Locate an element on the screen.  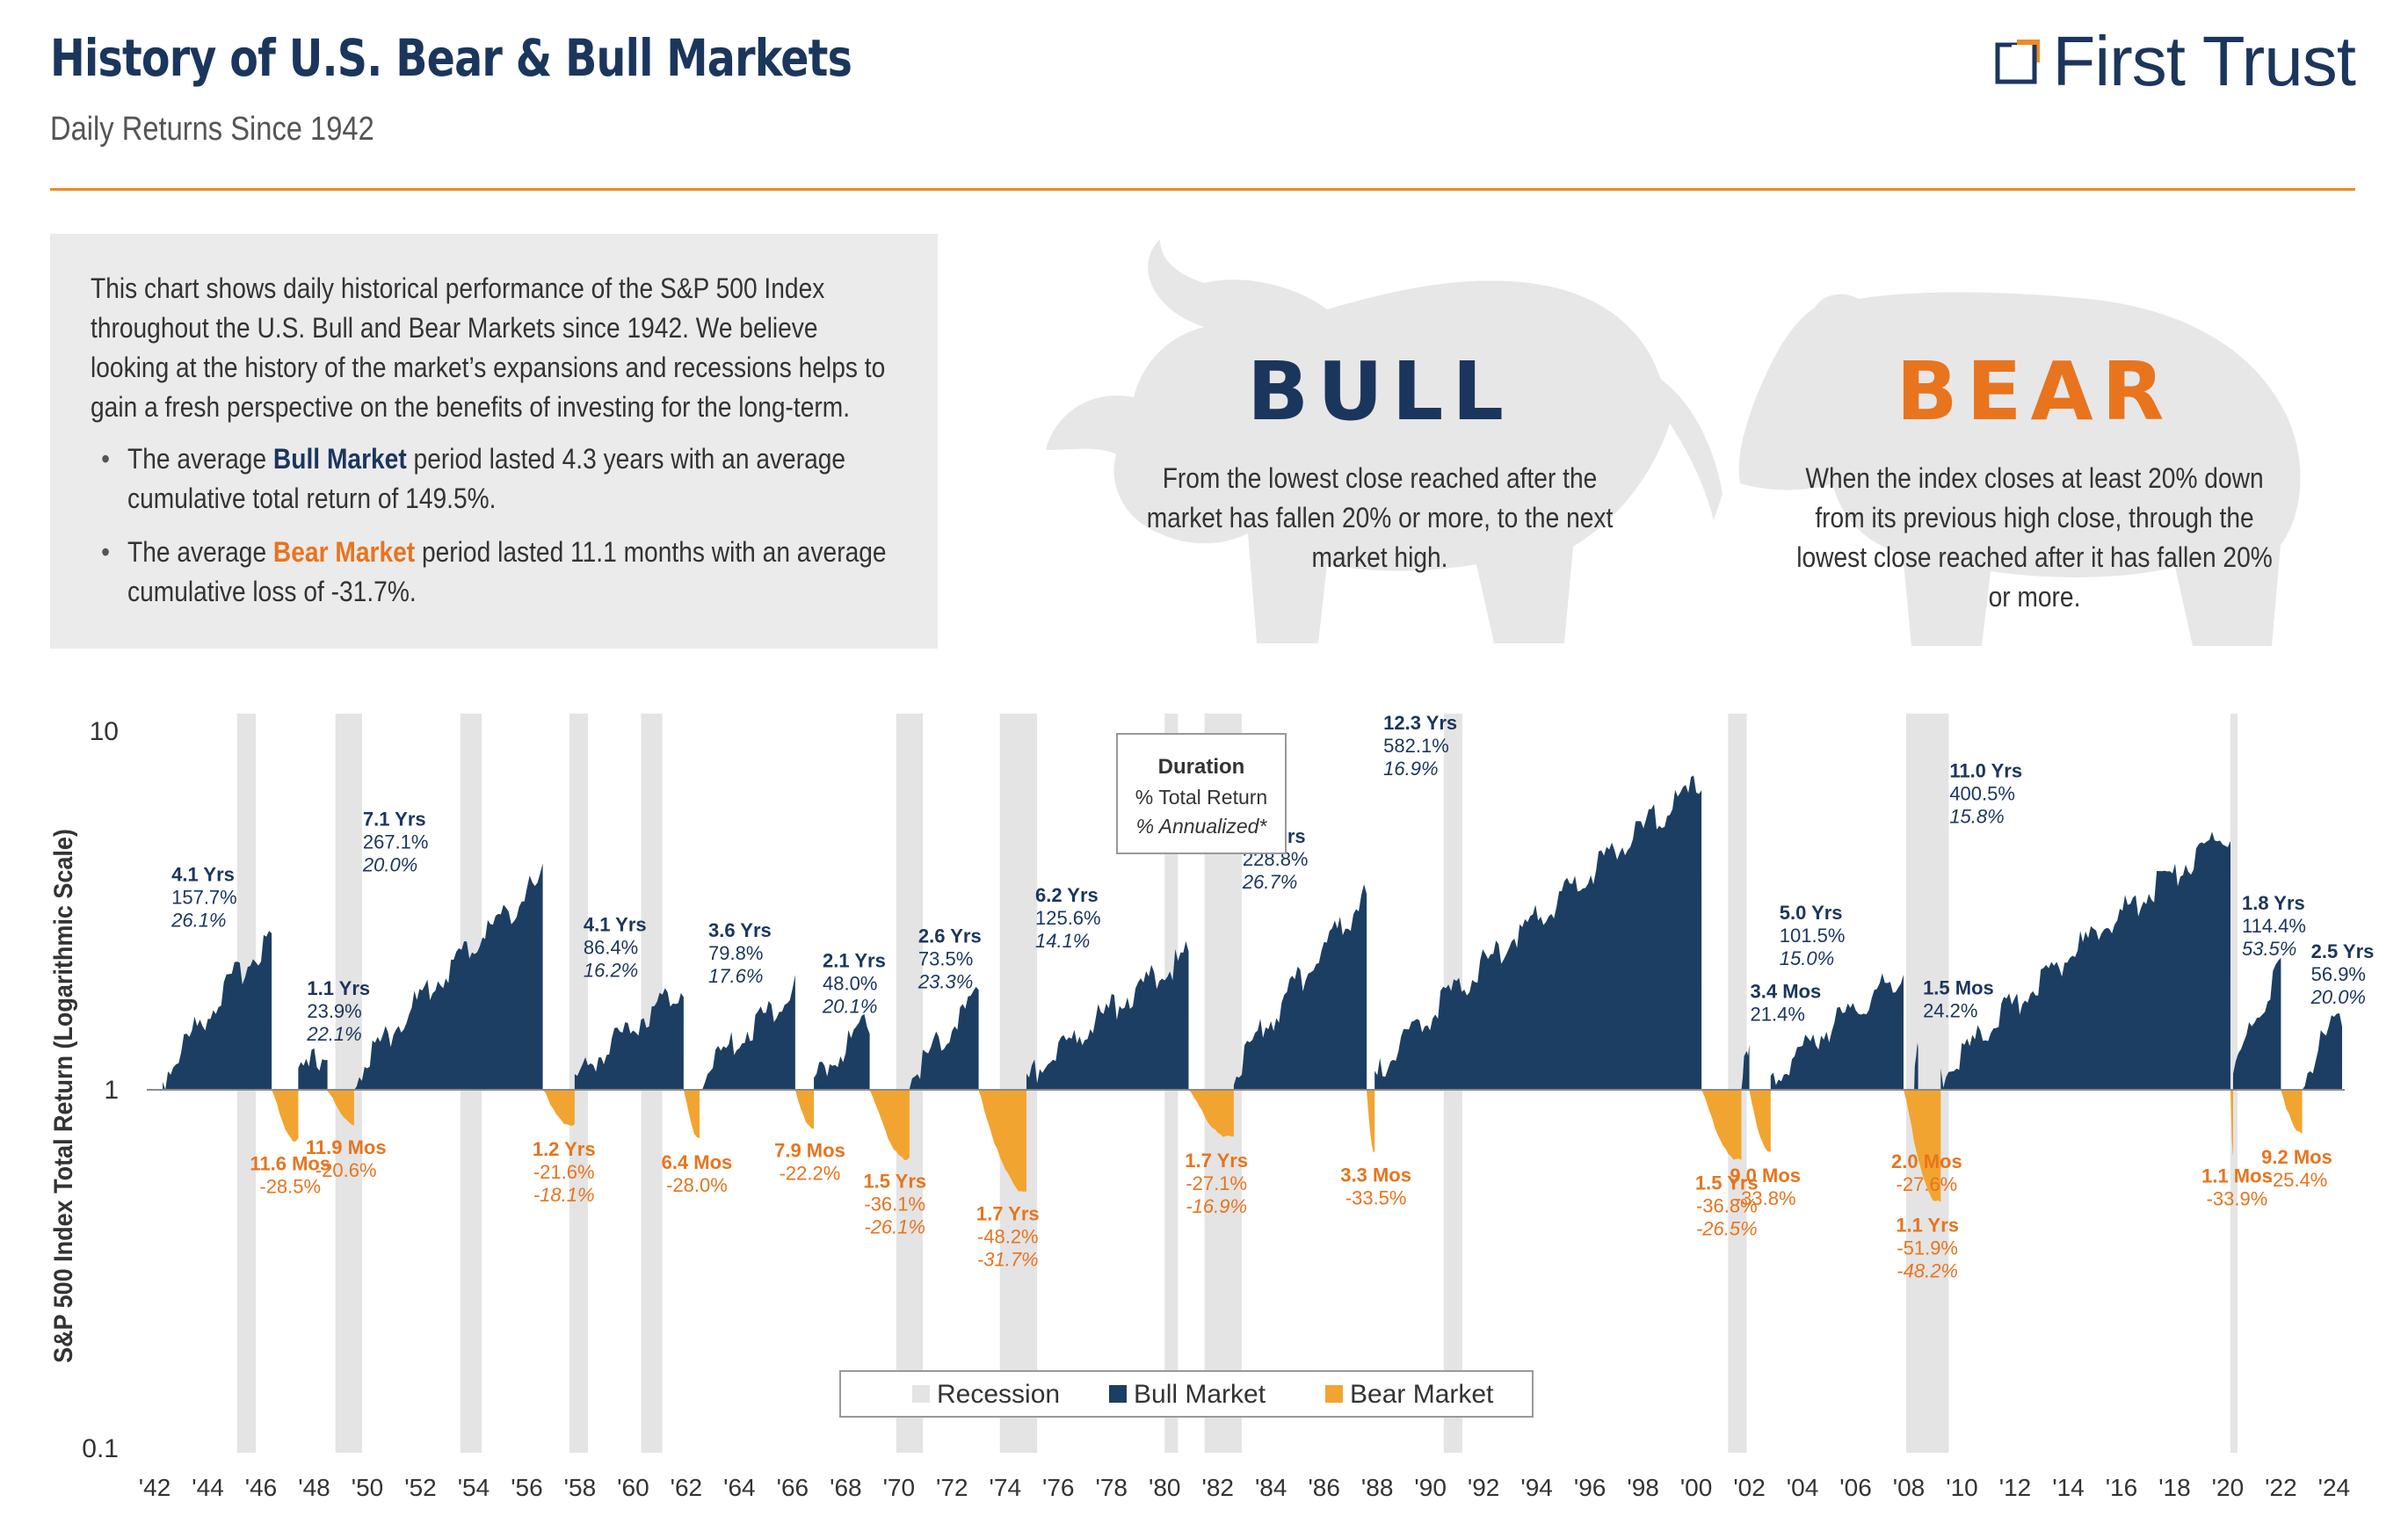
annotation-total: -28.5% is located at coordinates (290, 1186).